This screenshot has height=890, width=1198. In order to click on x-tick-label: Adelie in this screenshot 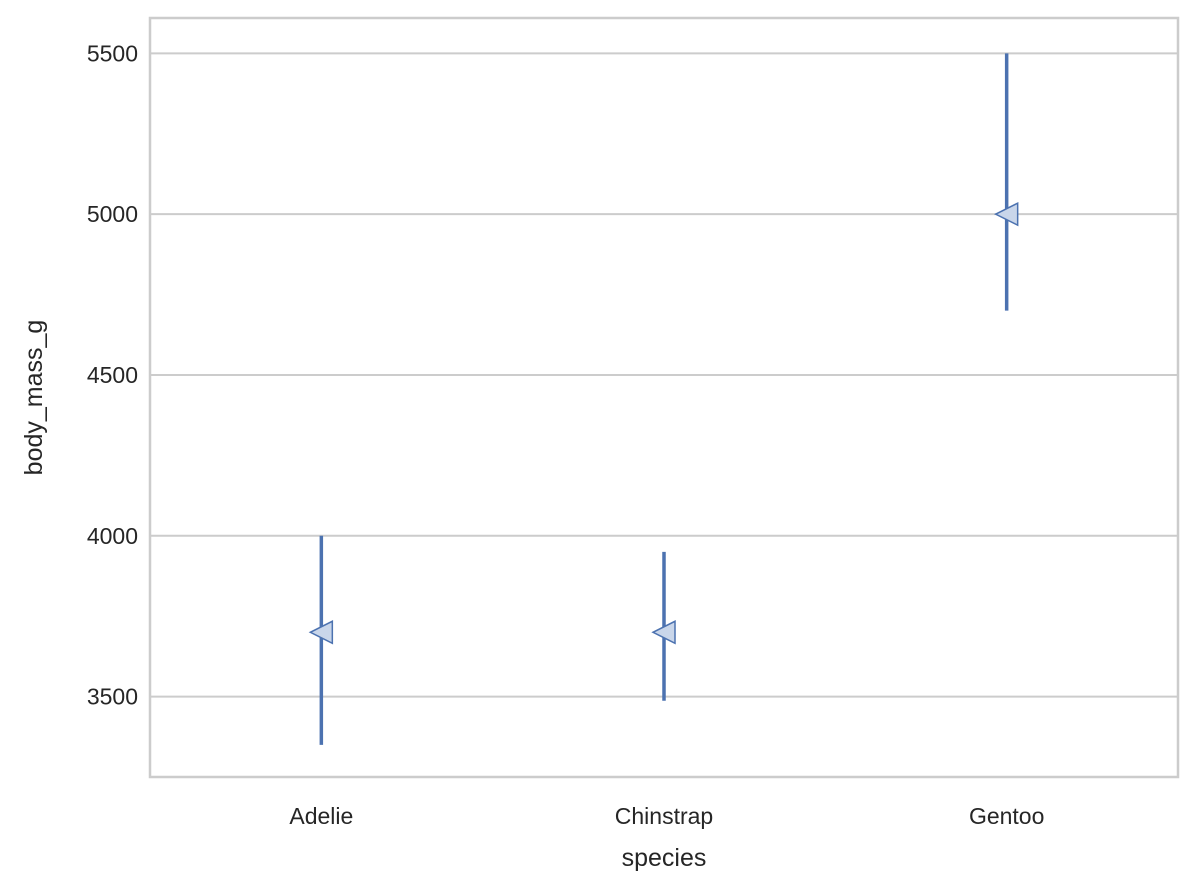, I will do `click(321, 816)`.